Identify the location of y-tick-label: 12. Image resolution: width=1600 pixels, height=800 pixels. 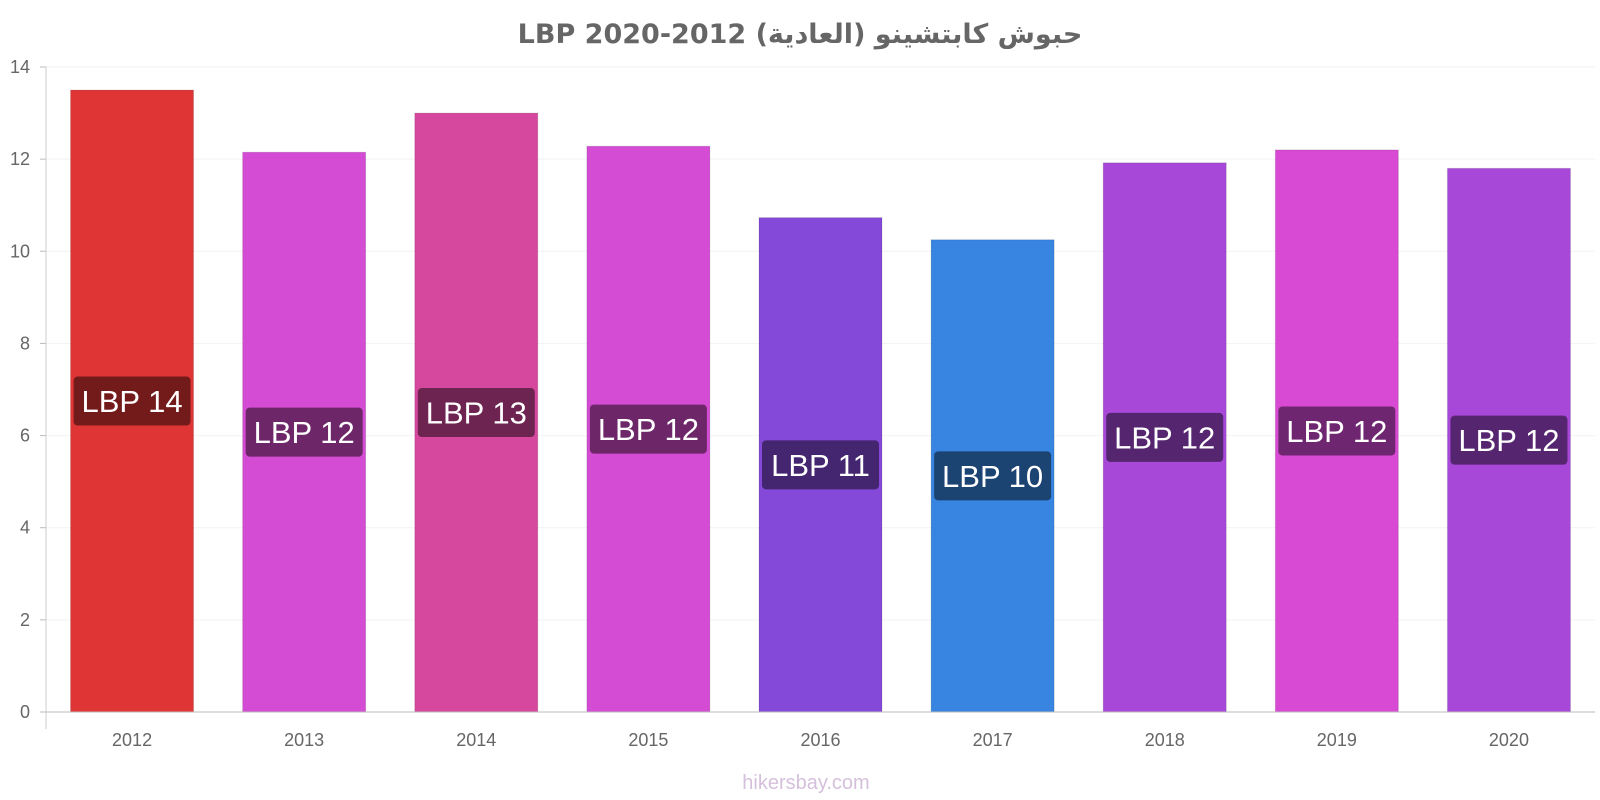
(20, 159).